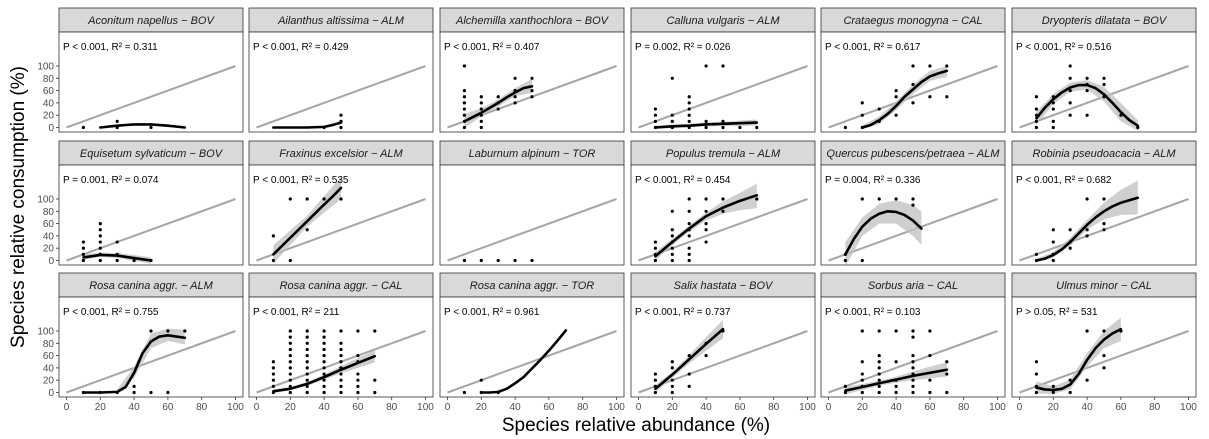  Describe the element at coordinates (683, 180) in the screenshot. I see `stat-label: P < 0.001, R² = 0.454` at that location.